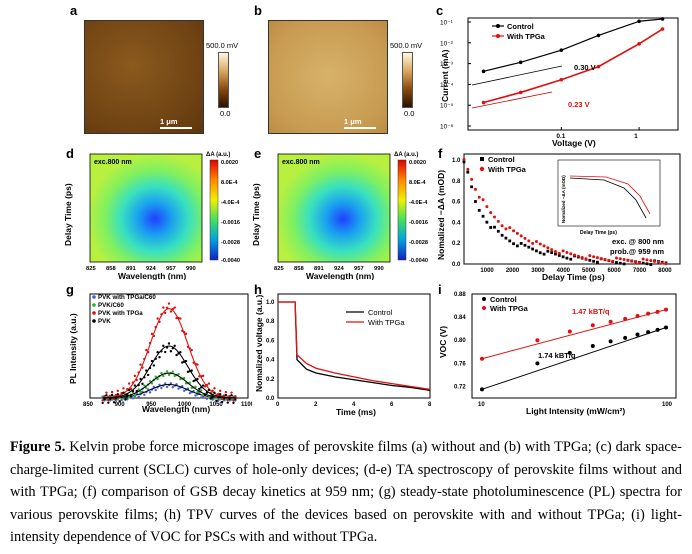 This screenshot has height=554, width=692. I want to click on y-tick-label: 0.4, so click(270, 361).